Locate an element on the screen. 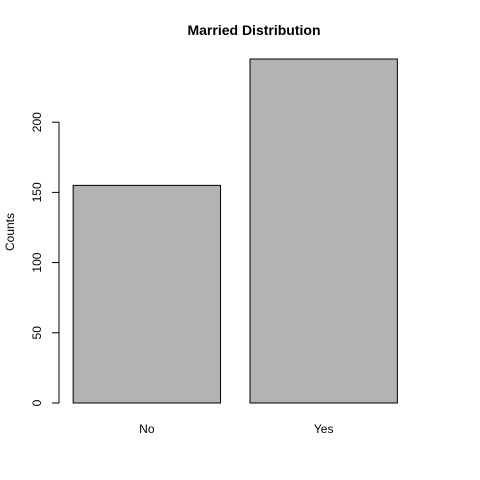 This screenshot has height=480, width=480. y-tick-label-200: 200 is located at coordinates (37, 122).